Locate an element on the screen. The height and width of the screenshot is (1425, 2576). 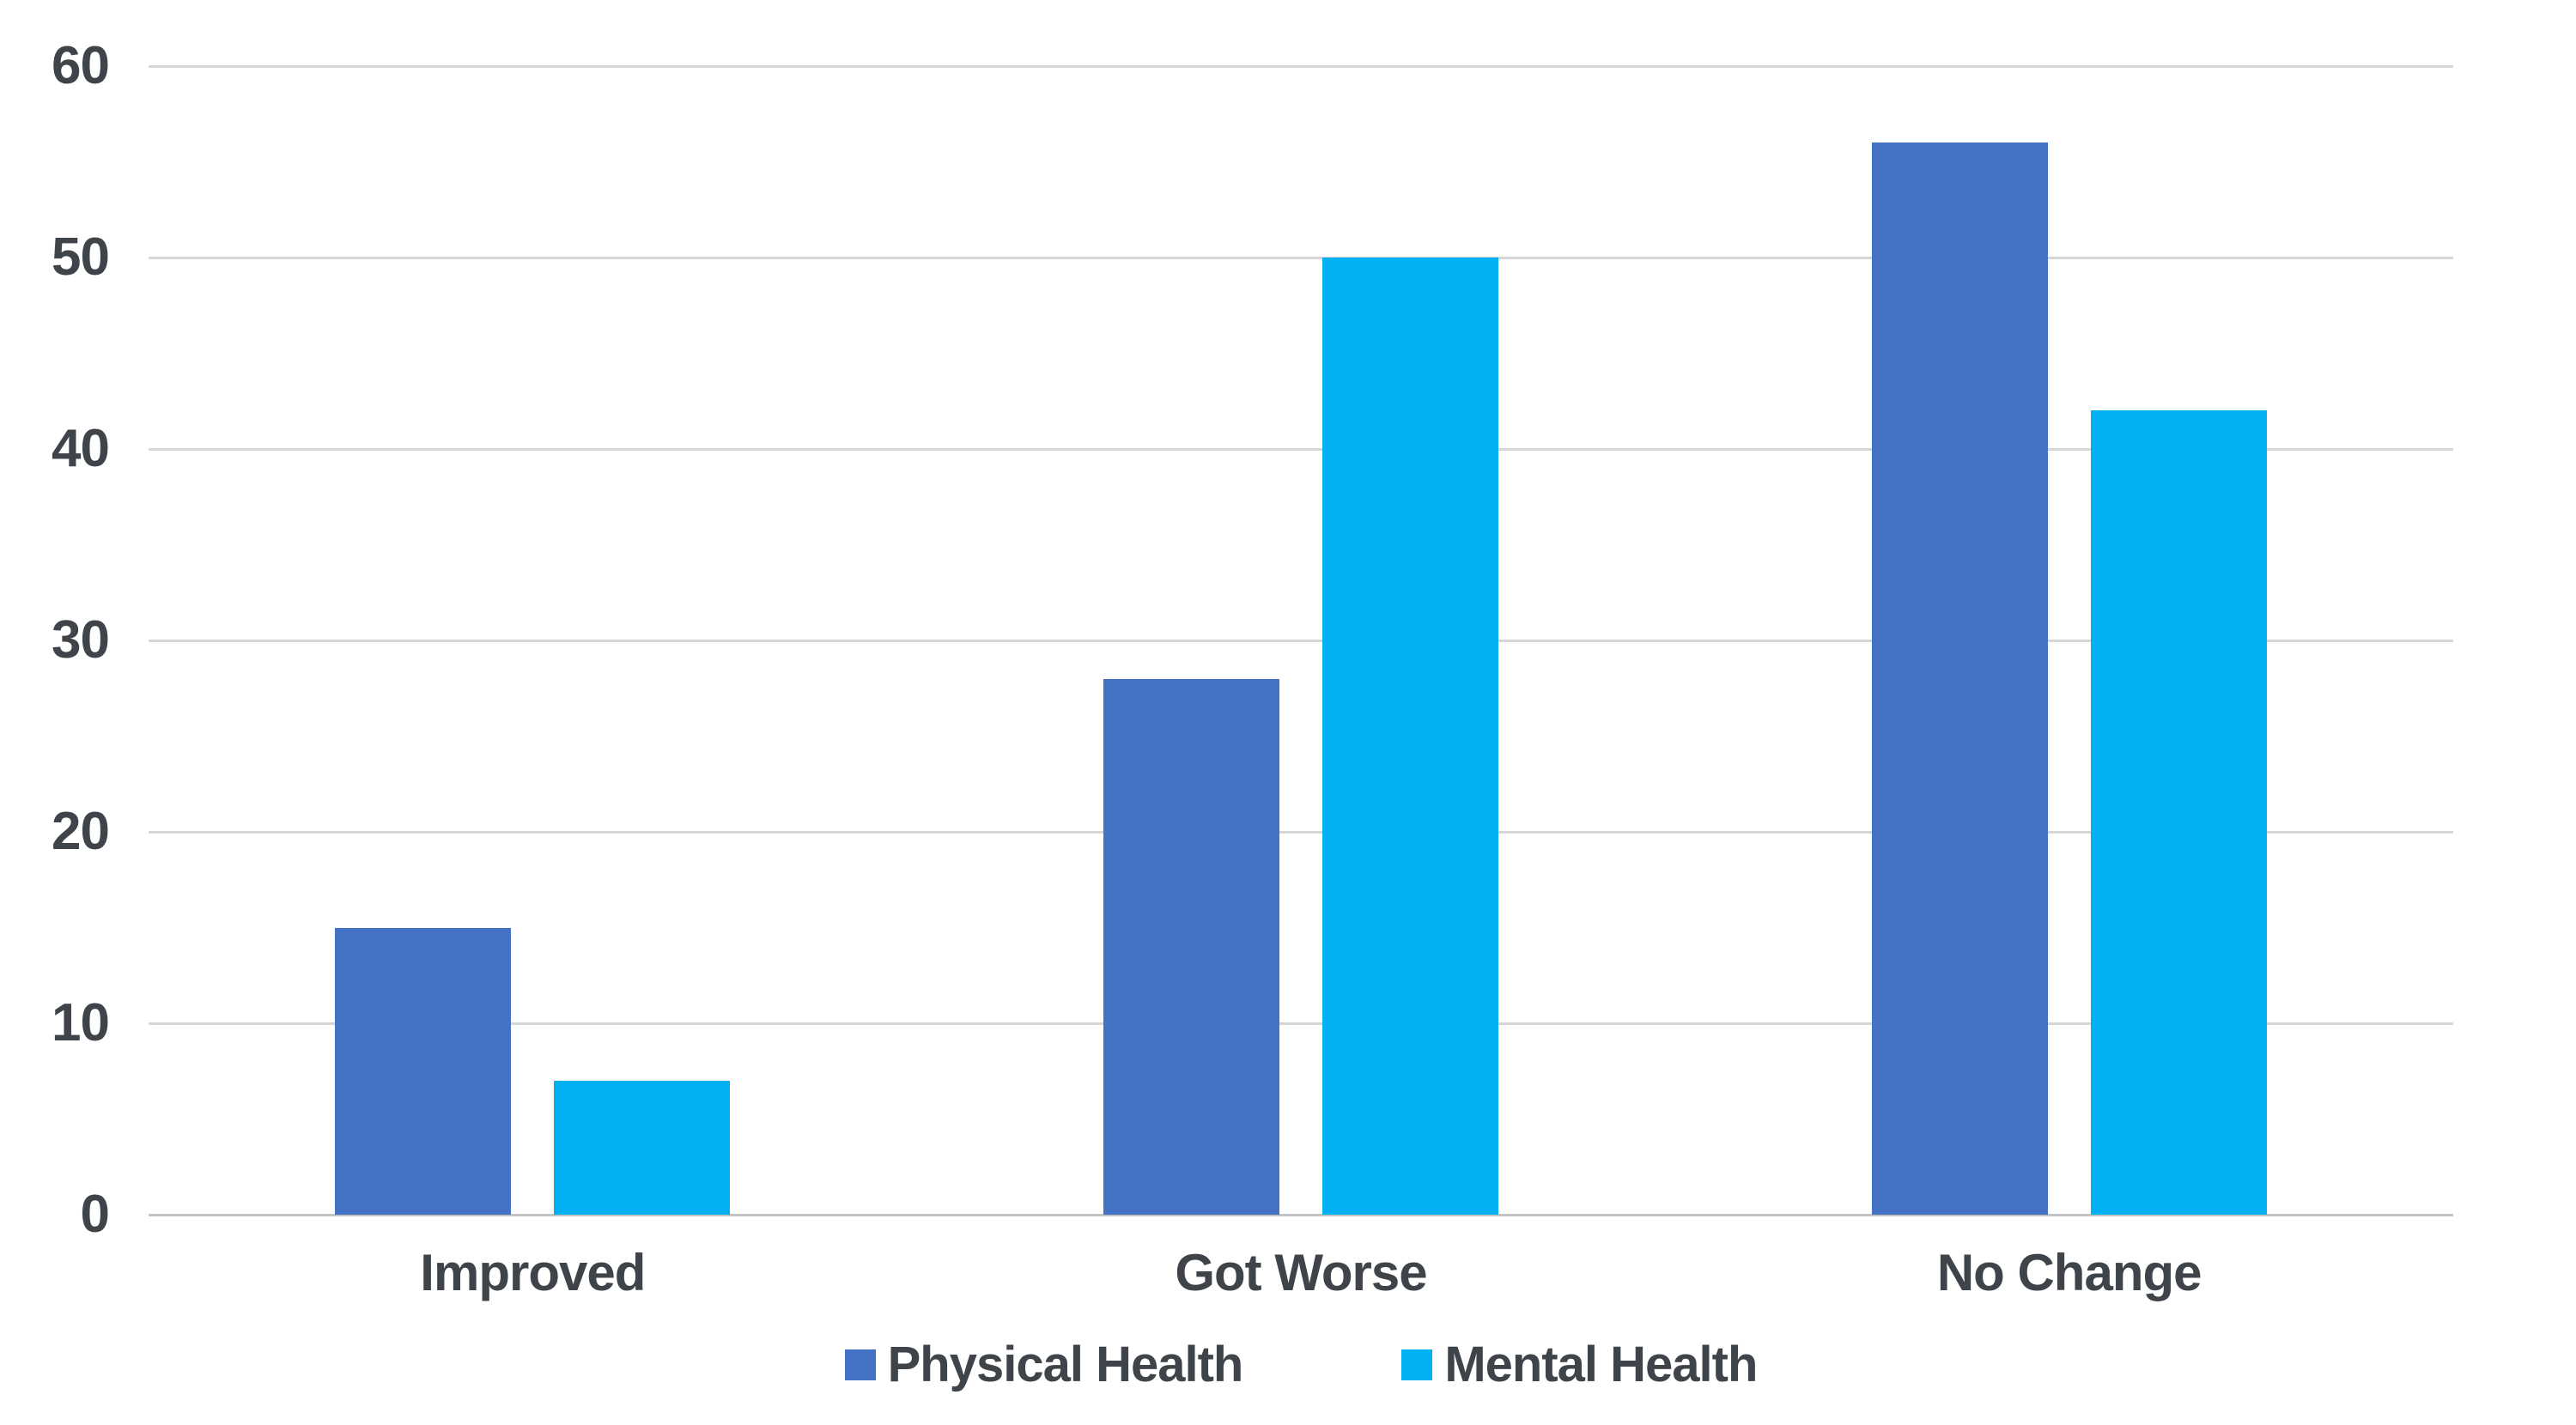
x-category-label: Improved is located at coordinates (533, 1273).